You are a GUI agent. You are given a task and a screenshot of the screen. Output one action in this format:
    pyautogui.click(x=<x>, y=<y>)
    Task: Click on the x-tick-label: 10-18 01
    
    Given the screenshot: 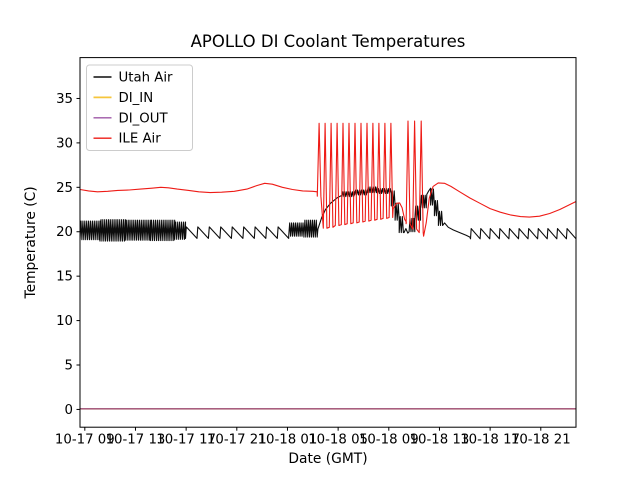 What is the action you would take?
    pyautogui.click(x=288, y=440)
    